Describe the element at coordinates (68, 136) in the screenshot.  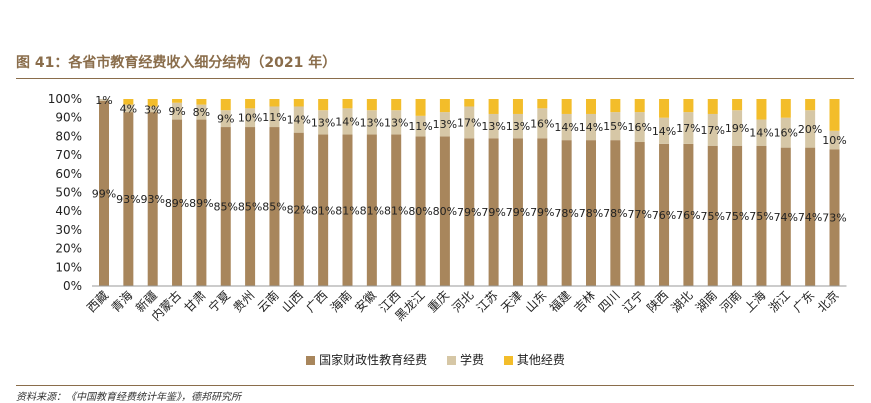
I see `y-tick-label: 80%` at that location.